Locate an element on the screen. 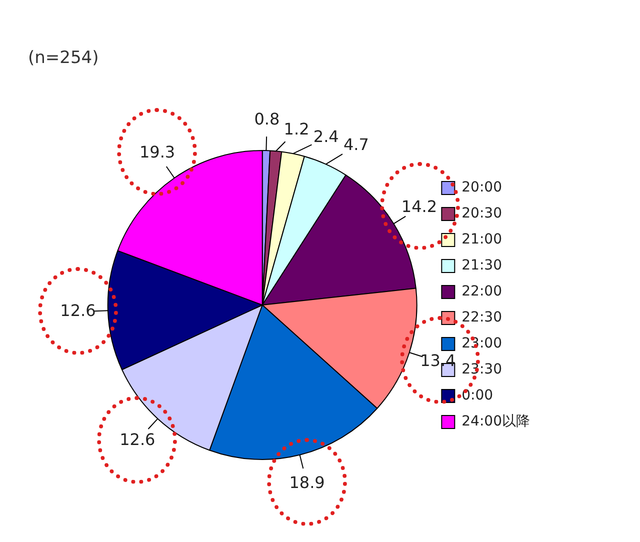  legend-label: 24:00以降 is located at coordinates (496, 422).